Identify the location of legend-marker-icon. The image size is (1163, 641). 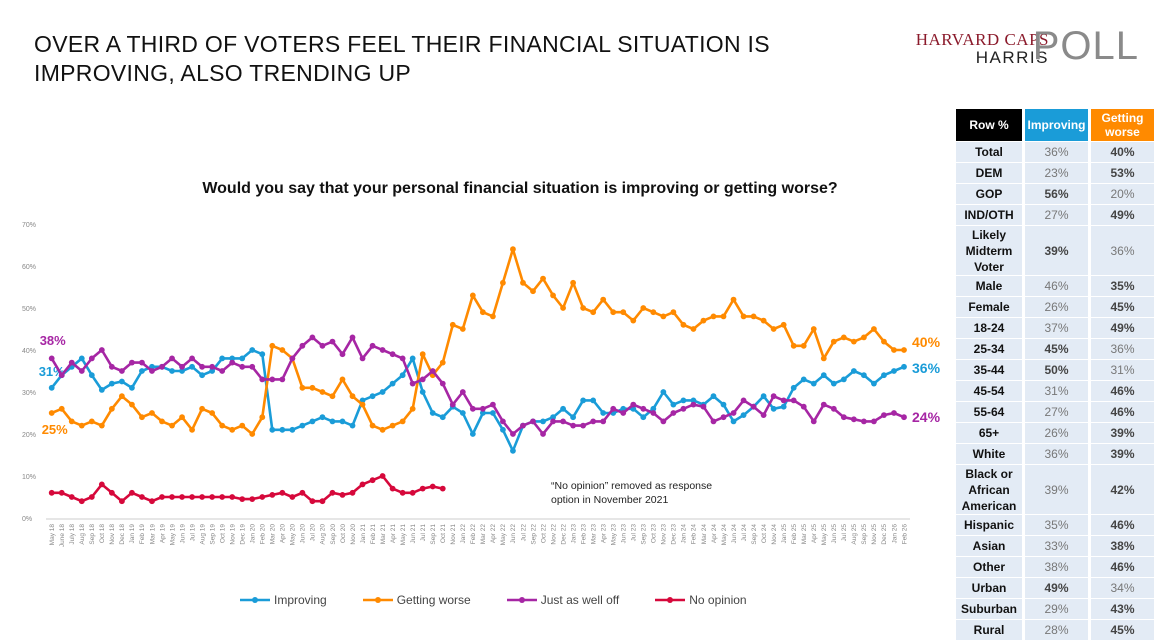
(377, 600).